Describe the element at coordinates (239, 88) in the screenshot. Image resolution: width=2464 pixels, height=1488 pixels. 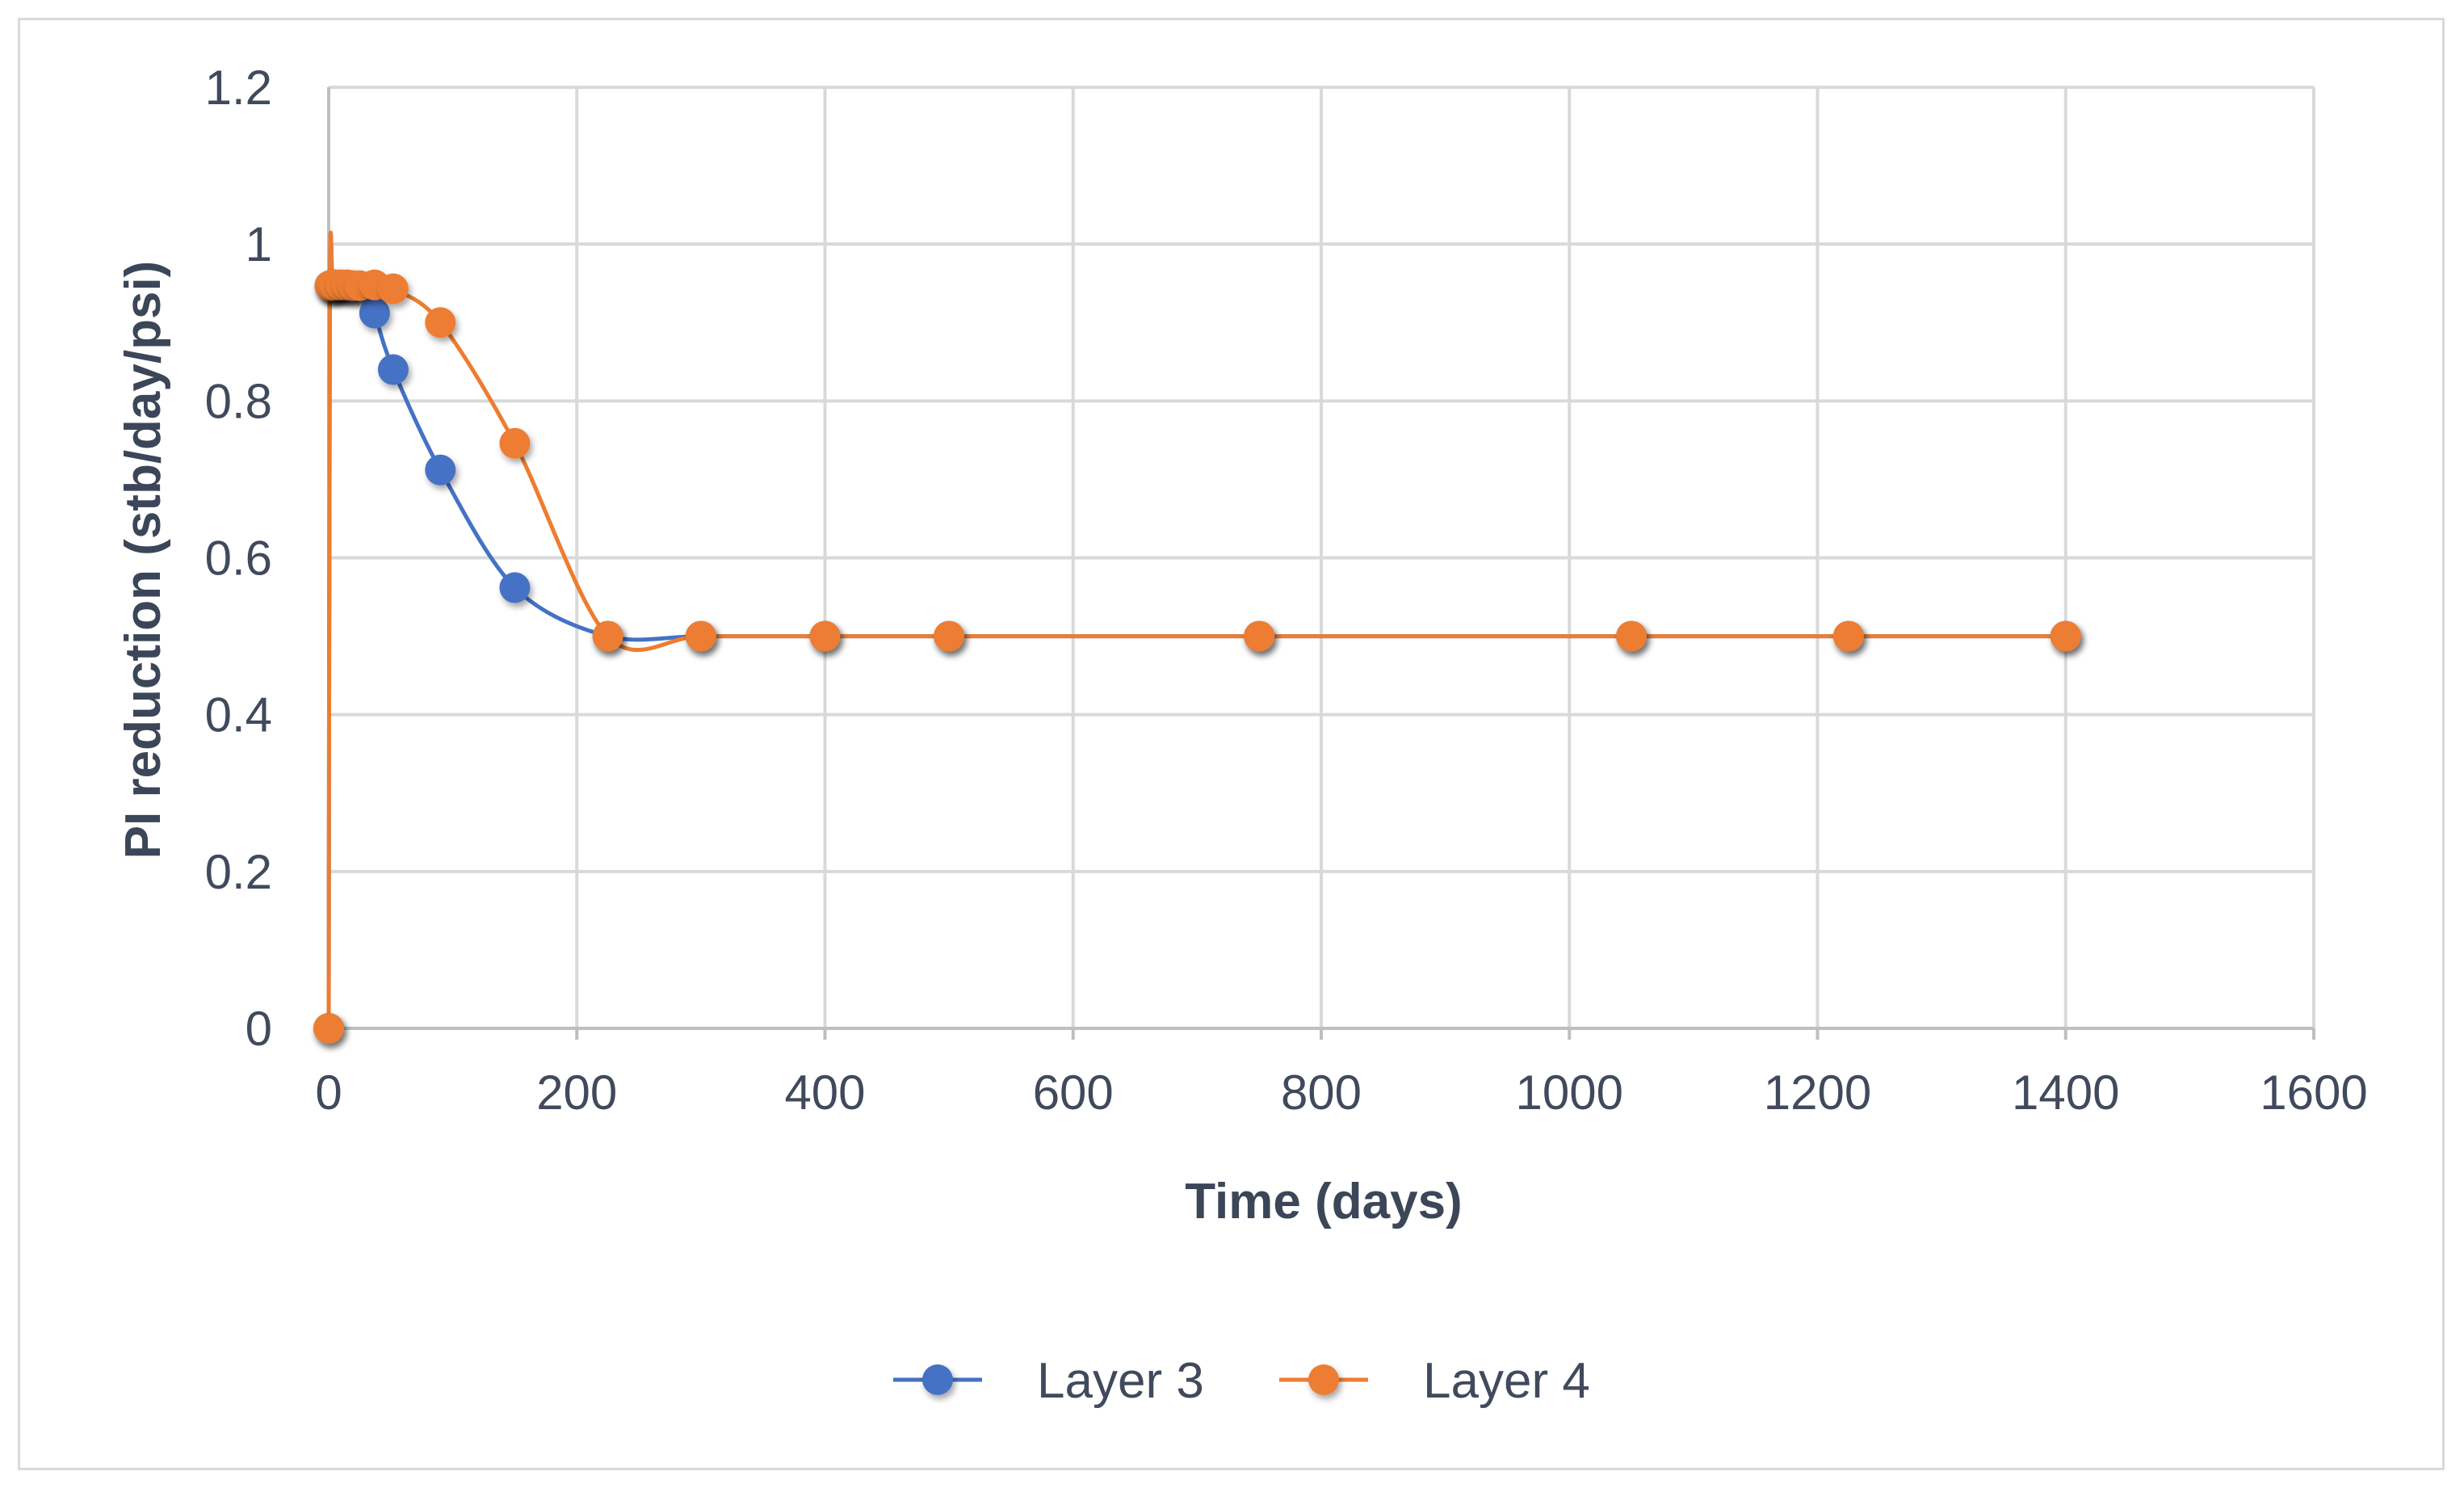
I see `y-tick-label: 1.2` at that location.